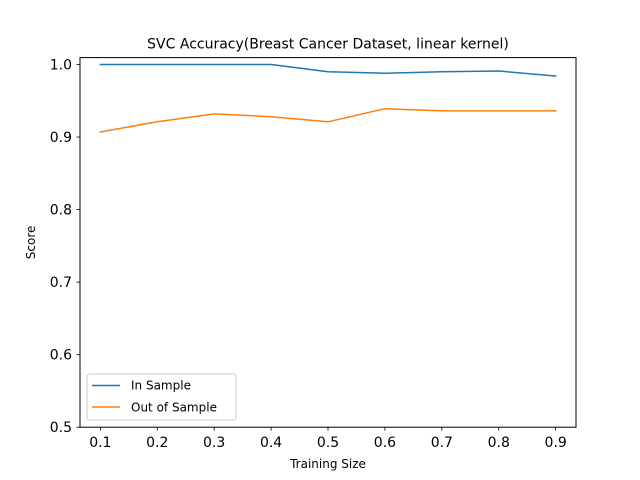  I want to click on legend-label-out-of-sample: Out of Sample, so click(174, 408).